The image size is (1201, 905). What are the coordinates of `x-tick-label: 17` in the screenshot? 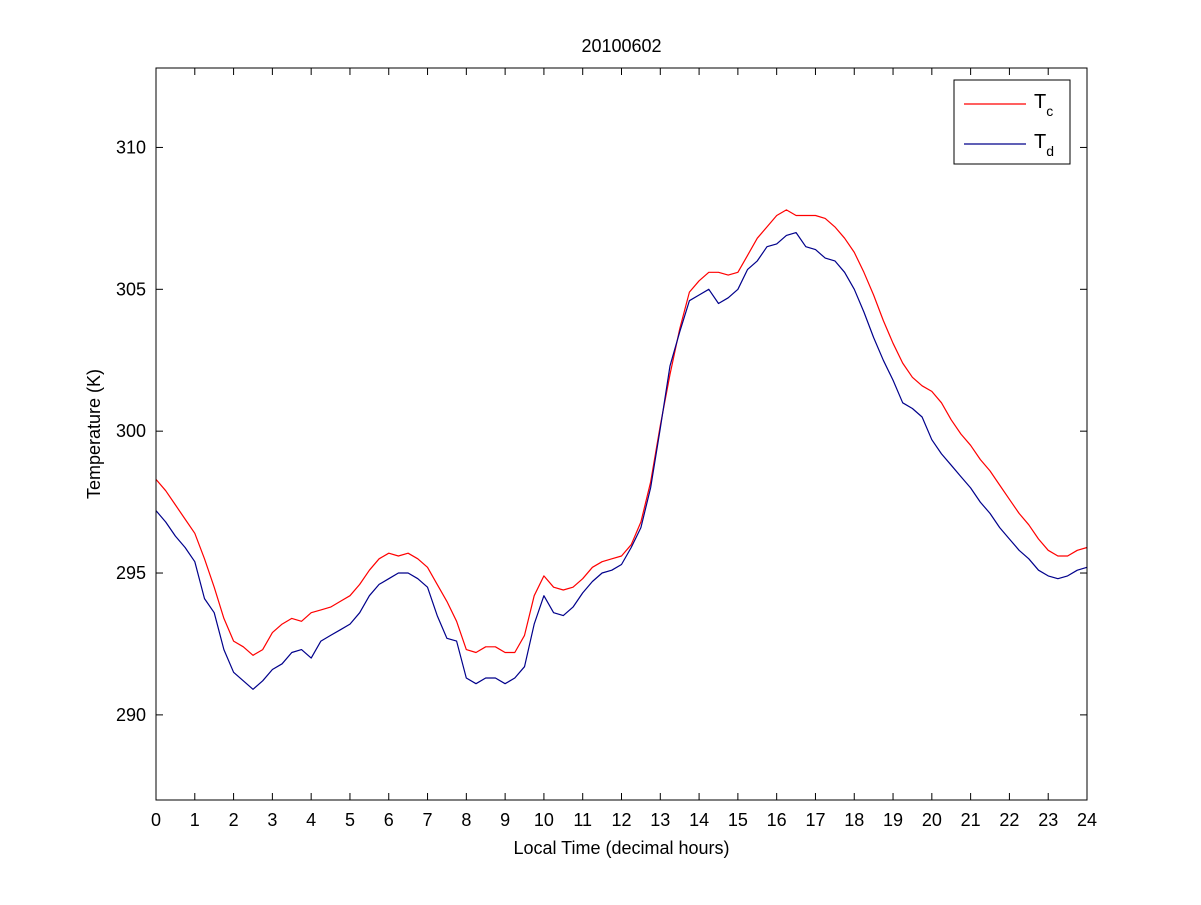 It's located at (815, 820).